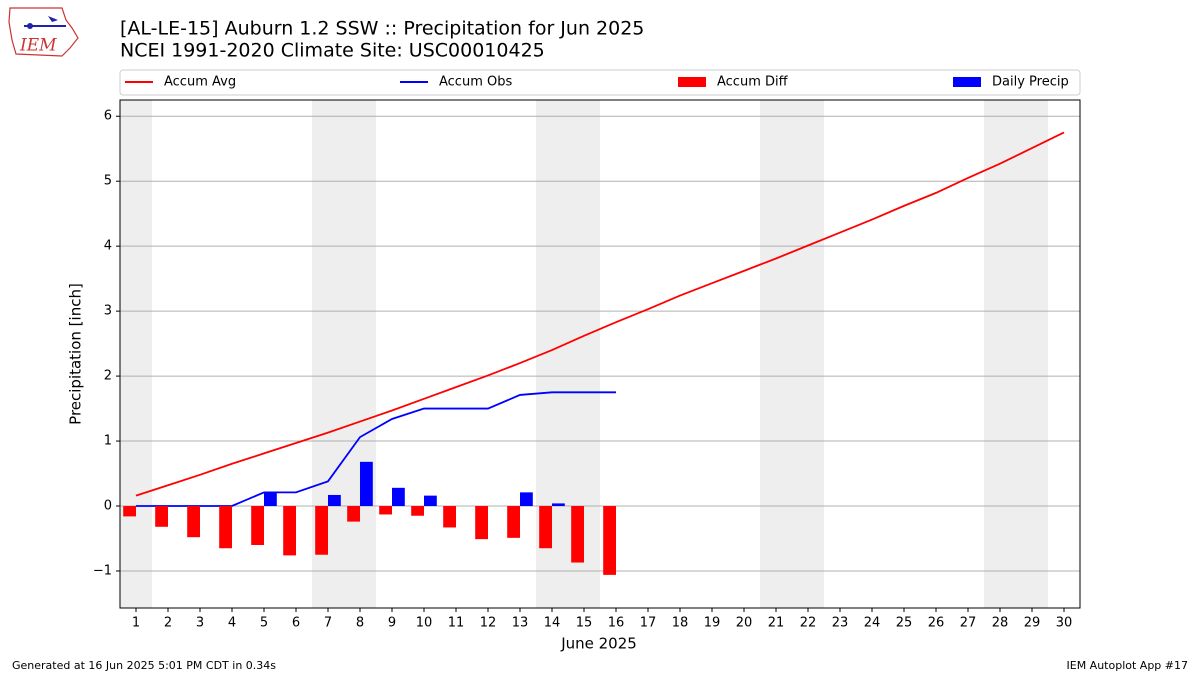 The width and height of the screenshot is (1200, 675). What do you see at coordinates (200, 623) in the screenshot?
I see `x-tick-label: 3` at bounding box center [200, 623].